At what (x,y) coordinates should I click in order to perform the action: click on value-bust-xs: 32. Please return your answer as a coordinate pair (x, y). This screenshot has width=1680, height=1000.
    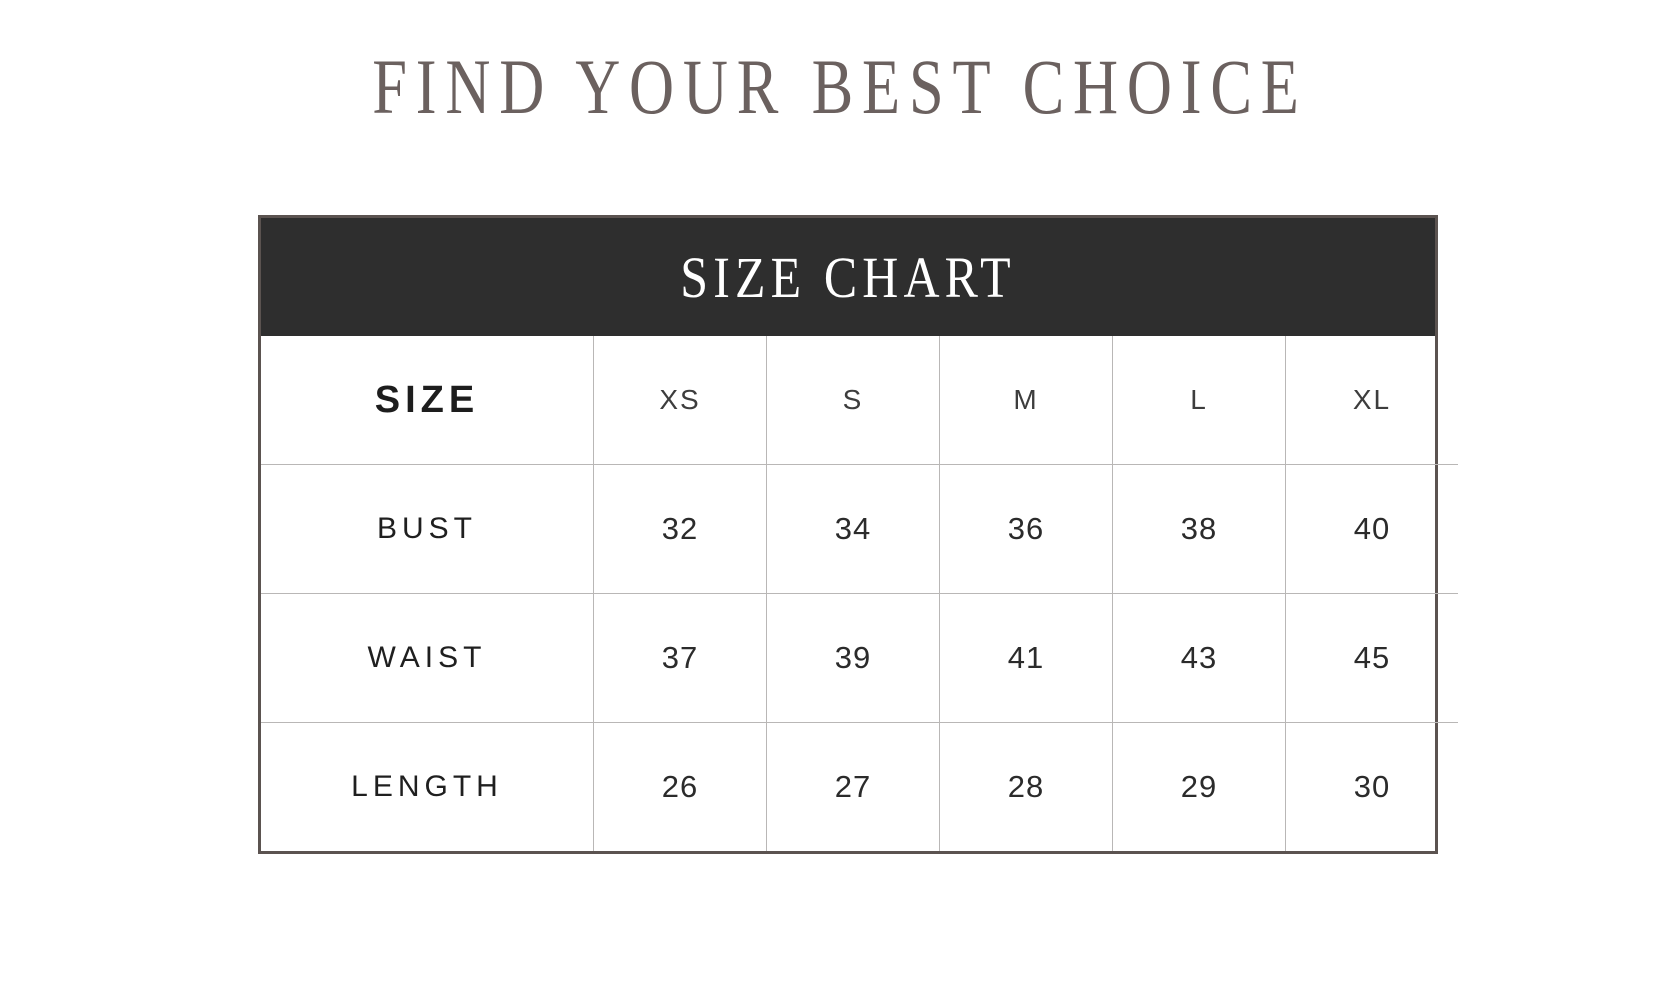
    Looking at the image, I should click on (680, 528).